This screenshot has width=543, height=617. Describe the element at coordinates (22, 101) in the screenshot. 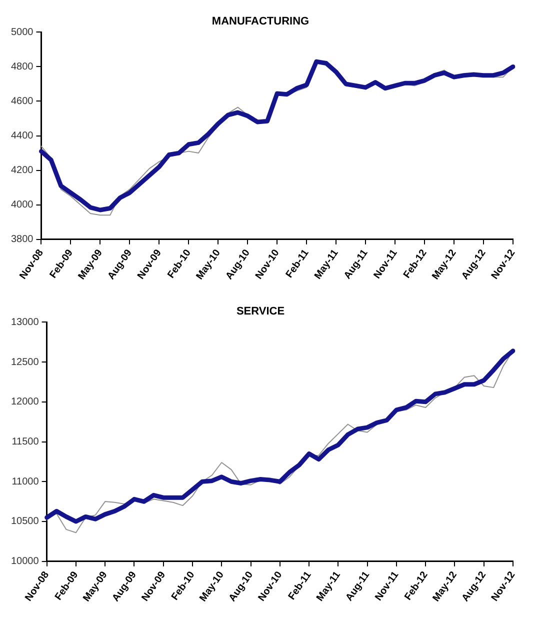

I see `y-tick-label: 4600` at that location.